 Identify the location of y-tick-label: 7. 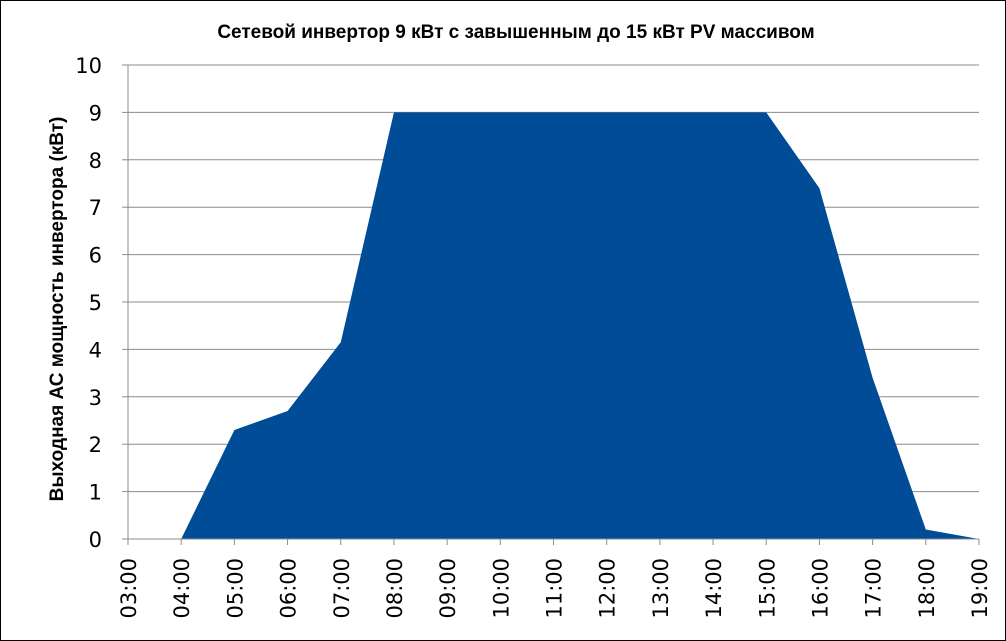
(95, 208).